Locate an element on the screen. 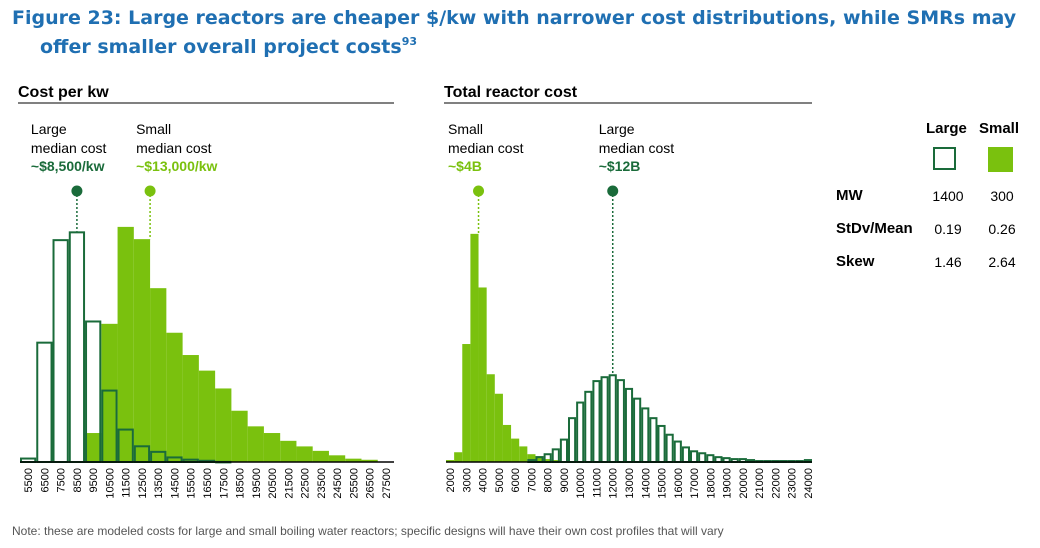  chart-0-tick-6500: 6500 is located at coordinates (45, 480).